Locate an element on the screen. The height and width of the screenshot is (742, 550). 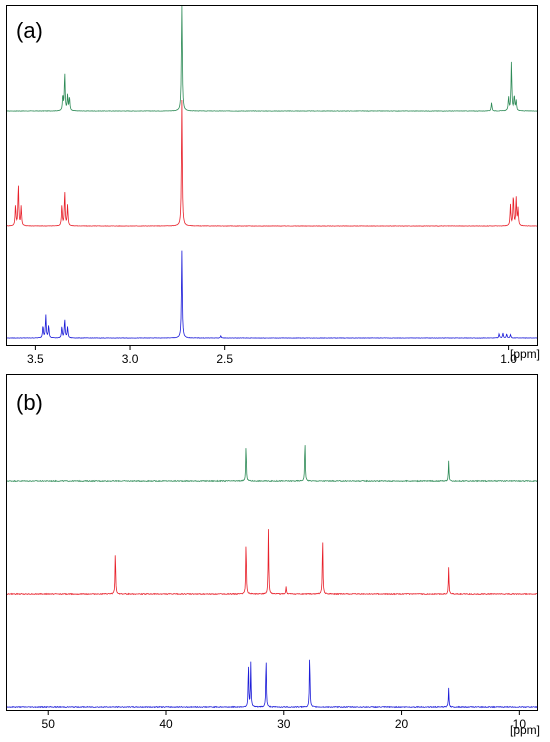
panel-b-letter: (b) is located at coordinates (29, 402).